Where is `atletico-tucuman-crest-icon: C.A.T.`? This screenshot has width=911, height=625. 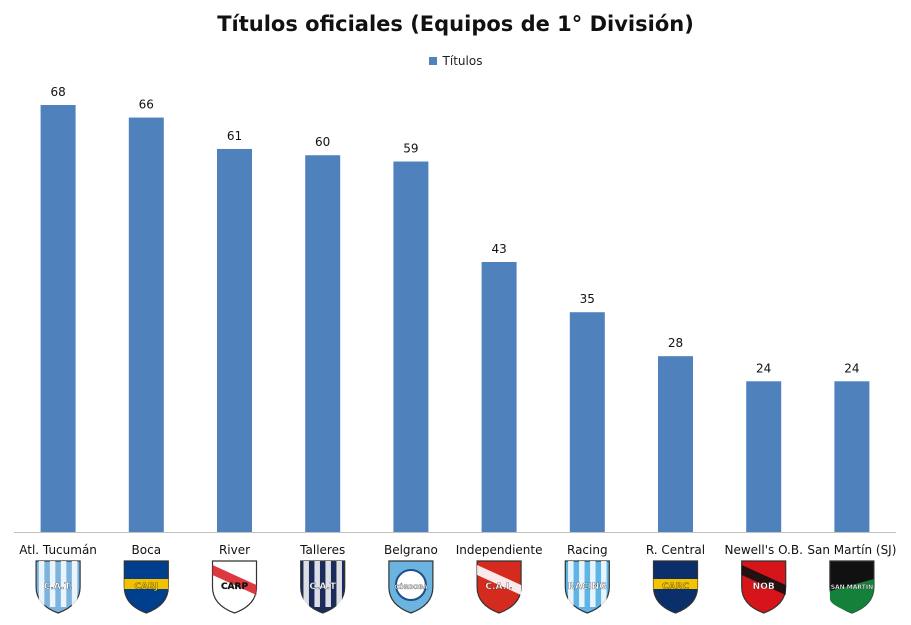 atletico-tucuman-crest-icon: C.A.T. is located at coordinates (58, 587).